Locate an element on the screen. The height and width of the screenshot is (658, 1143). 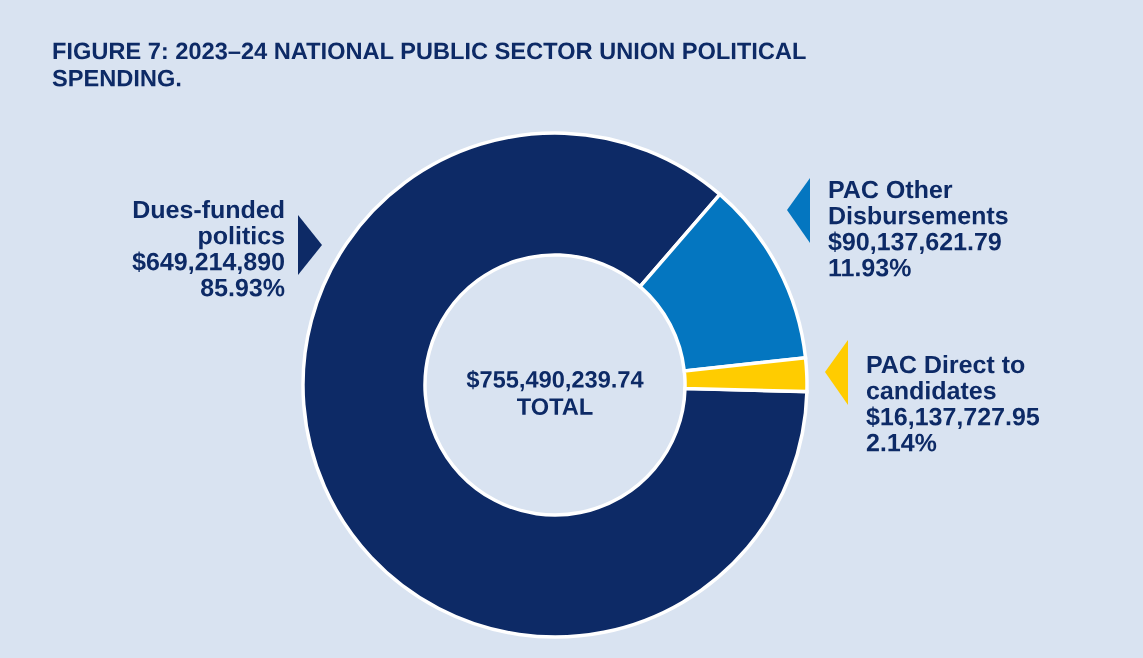
data-label: $649,214,890 85.93% is located at coordinates (208, 274).